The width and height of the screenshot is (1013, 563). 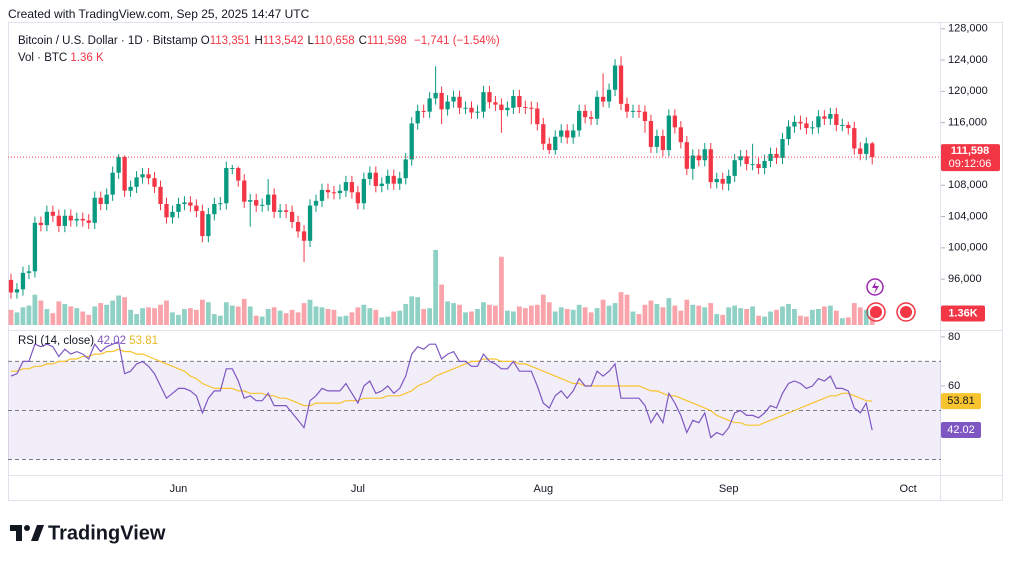 I want to click on ohlc-key: C, so click(x=362, y=41).